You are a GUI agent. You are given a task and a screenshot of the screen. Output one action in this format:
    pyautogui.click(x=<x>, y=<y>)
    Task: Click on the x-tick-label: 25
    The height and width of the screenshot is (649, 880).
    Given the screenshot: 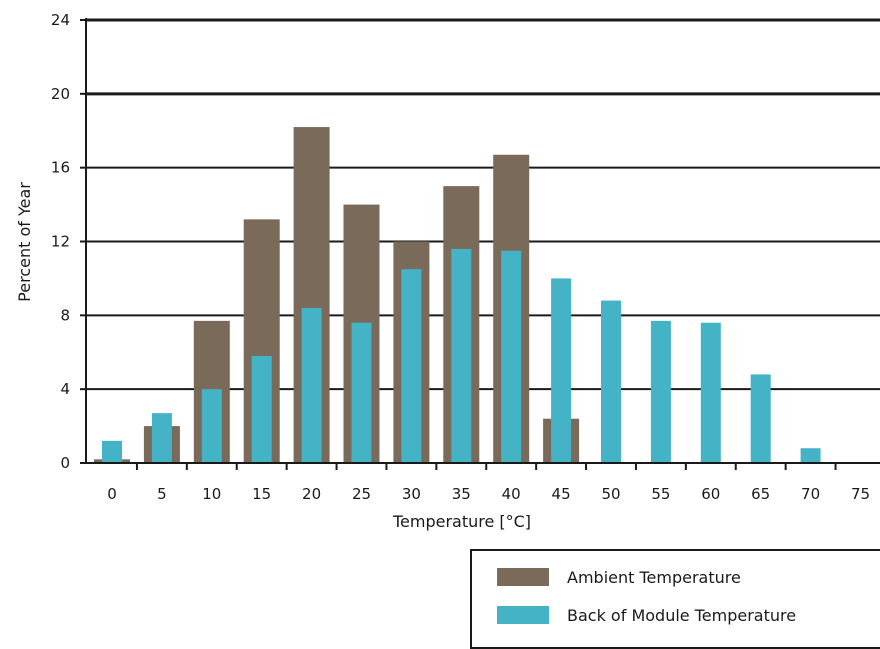 What is the action you would take?
    pyautogui.click(x=361, y=494)
    